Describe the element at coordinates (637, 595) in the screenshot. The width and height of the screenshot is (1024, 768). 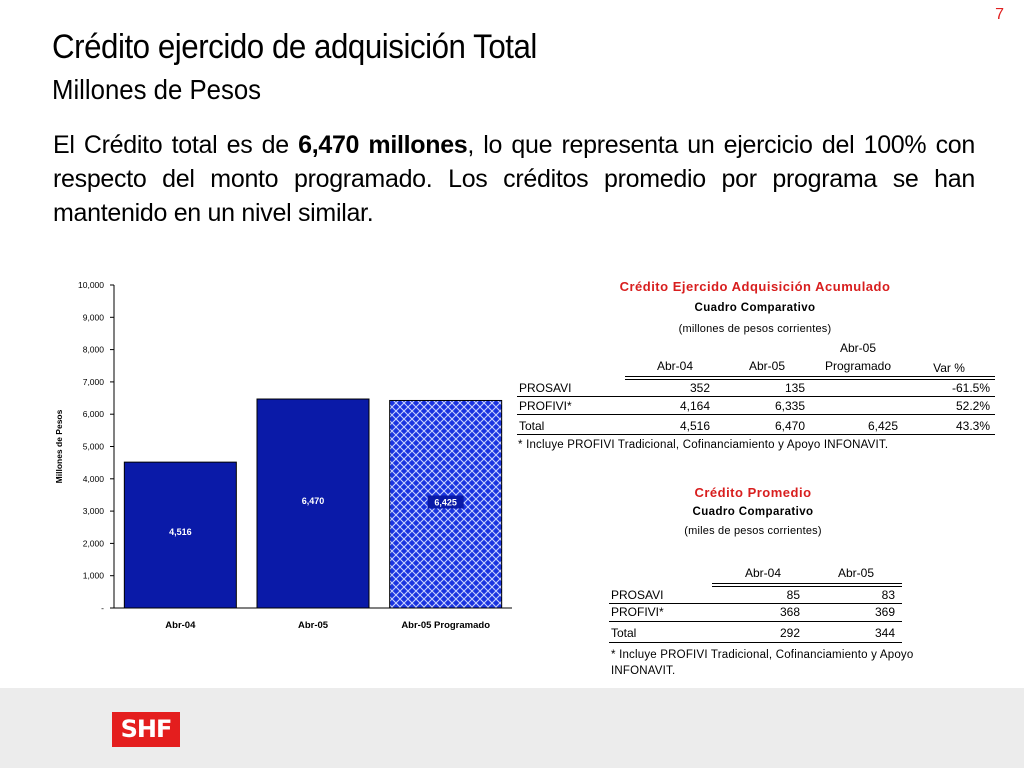
I see `table2-row-label: PROSAVI` at that location.